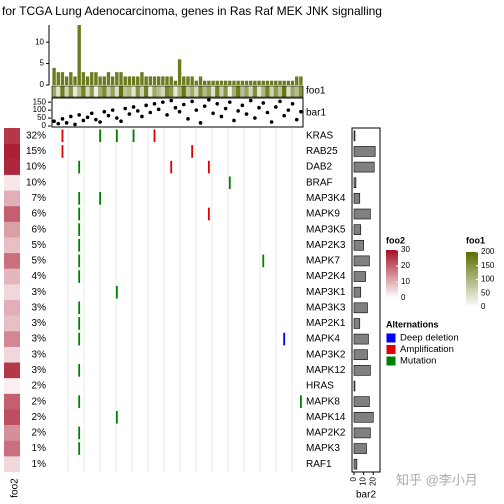 The height and width of the screenshot is (504, 504). I want to click on gene-label: DAB2, so click(319, 167).